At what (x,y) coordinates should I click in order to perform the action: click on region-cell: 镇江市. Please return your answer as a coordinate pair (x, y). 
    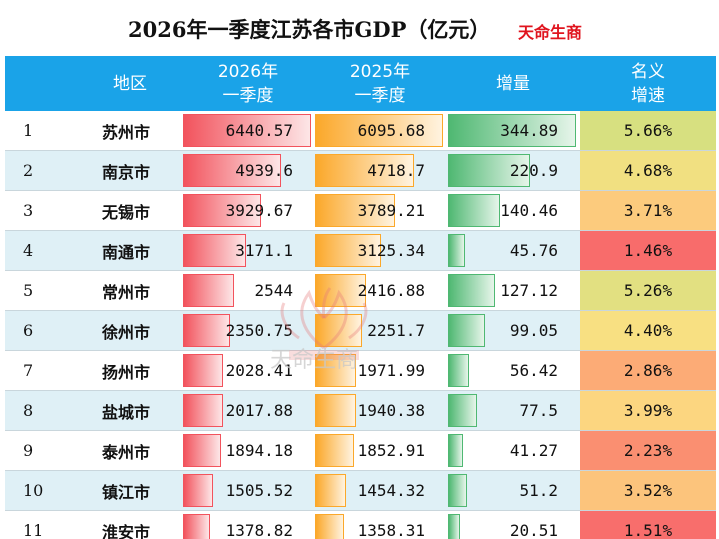
    Looking at the image, I should click on (125, 492).